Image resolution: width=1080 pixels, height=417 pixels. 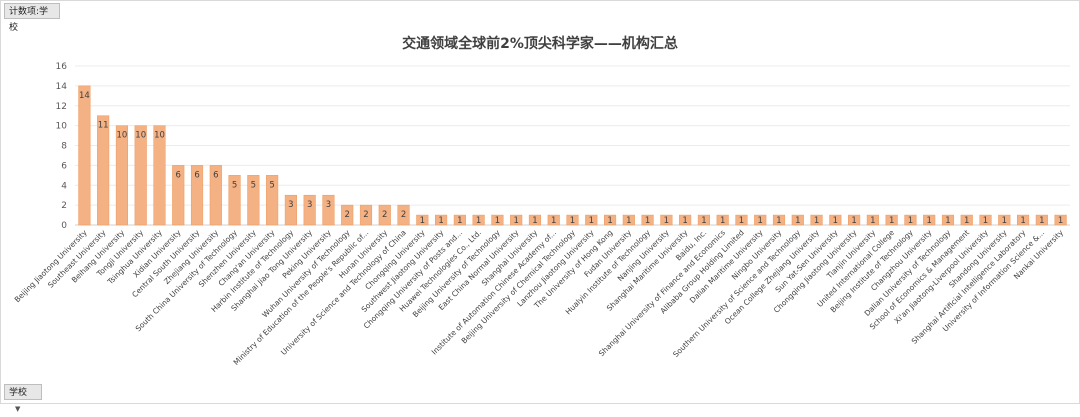 I want to click on pivot-value-field-button: 计数项:学校, so click(x=32, y=18).